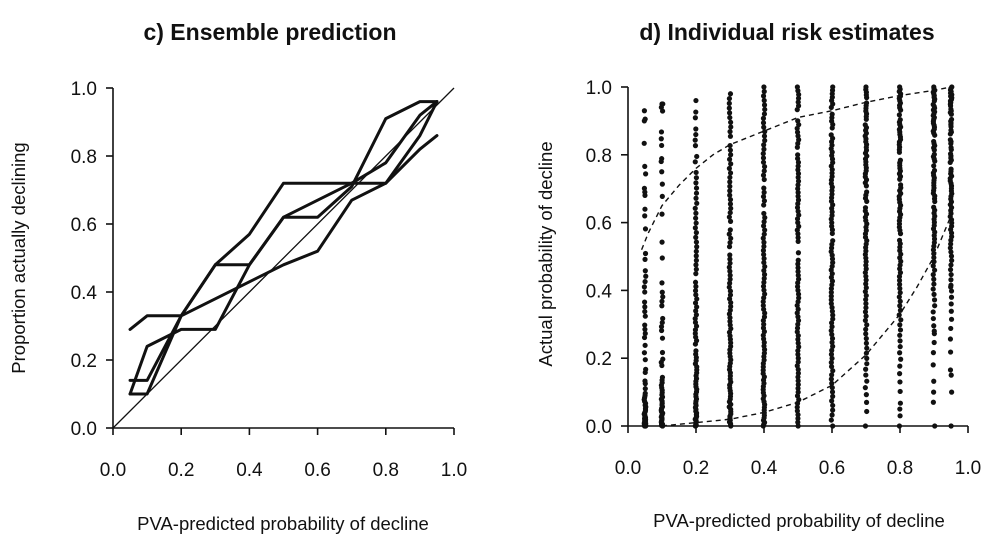 The width and height of the screenshot is (1008, 549). Describe the element at coordinates (84, 225) in the screenshot. I see `panel-c-y-tick-label: 0.6` at that location.